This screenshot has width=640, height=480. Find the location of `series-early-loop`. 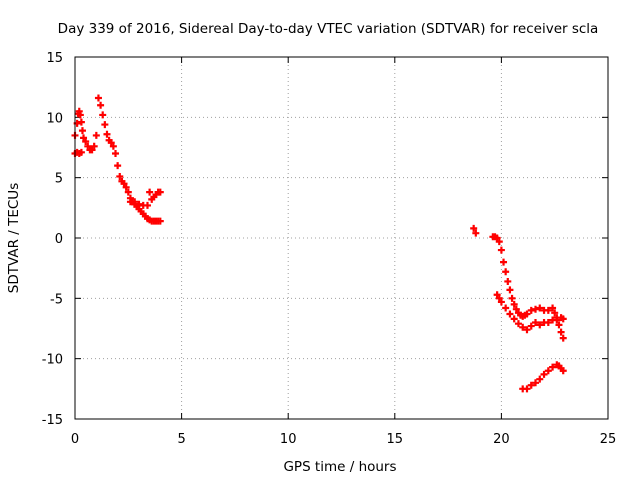

series-early-loop is located at coordinates (85, 130).